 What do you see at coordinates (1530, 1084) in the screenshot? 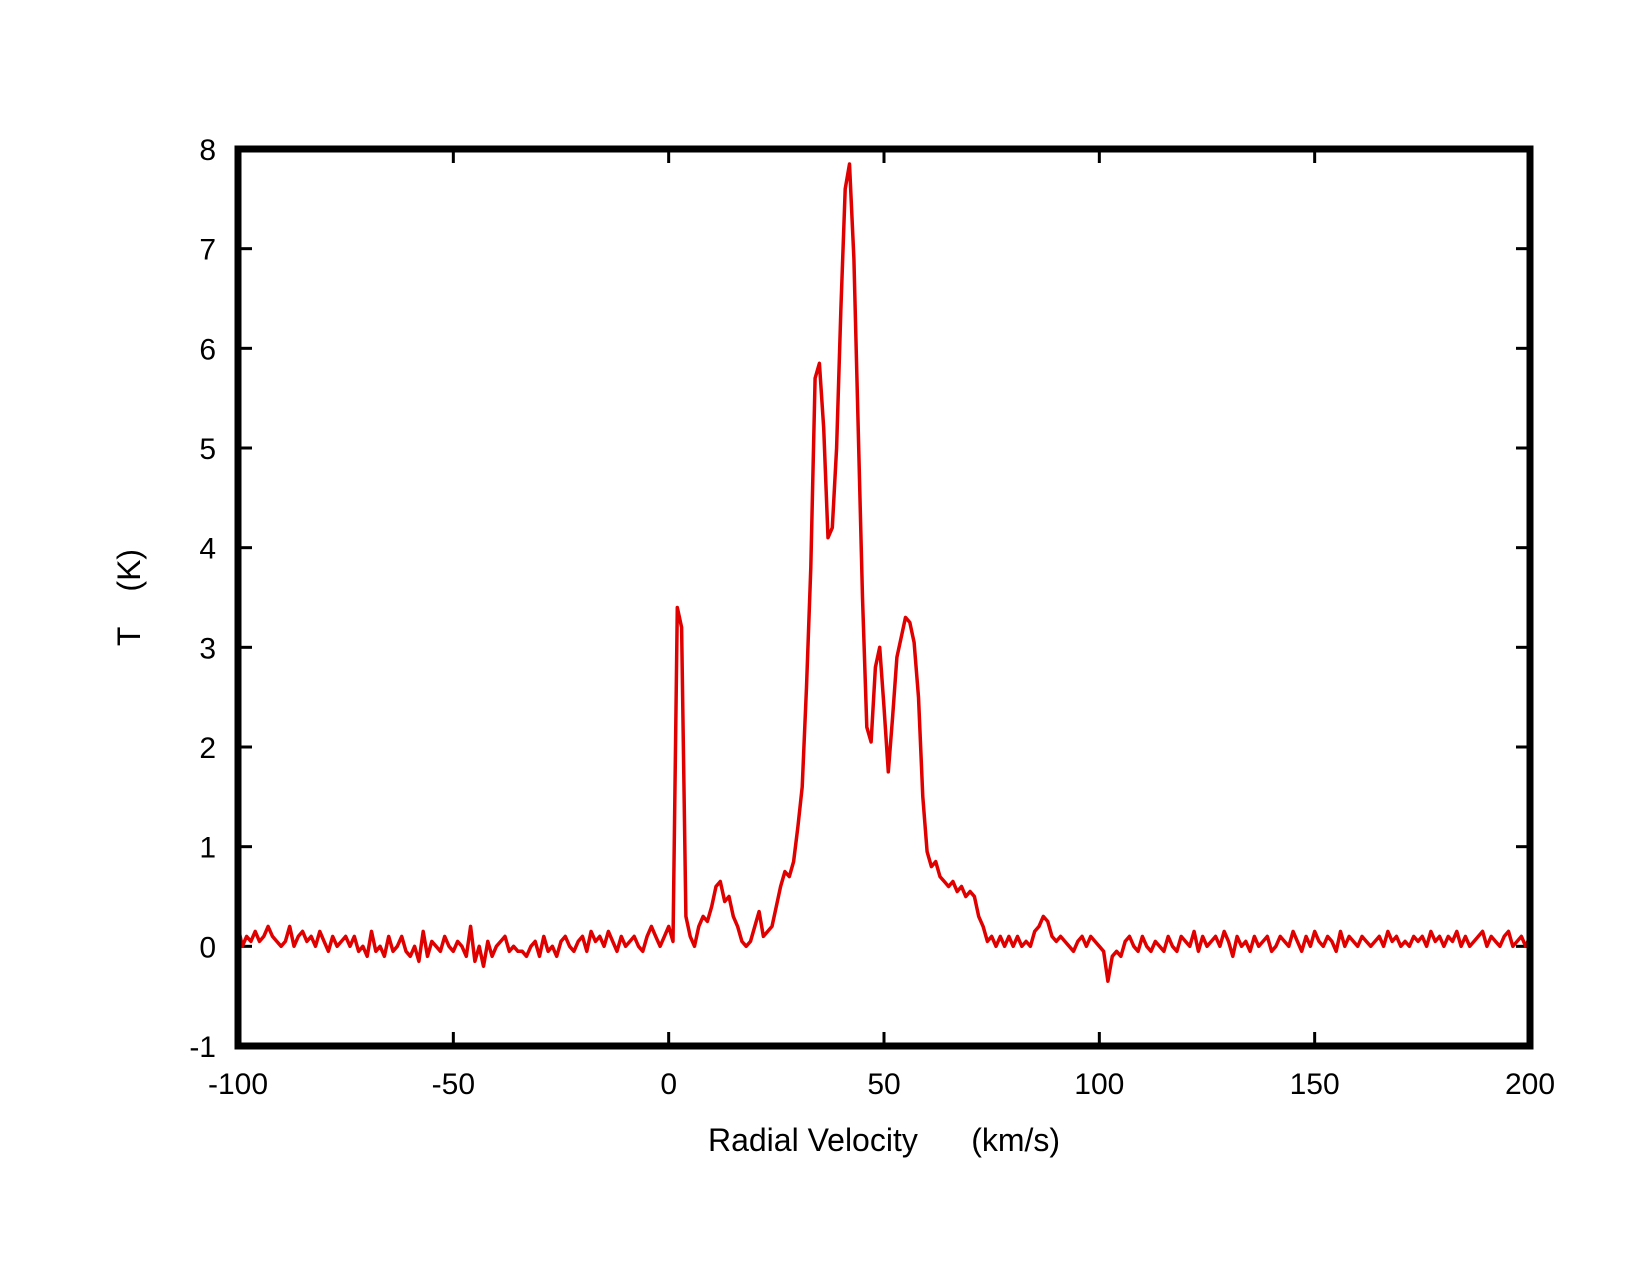
I see `x-tick-label: 200` at bounding box center [1530, 1084].